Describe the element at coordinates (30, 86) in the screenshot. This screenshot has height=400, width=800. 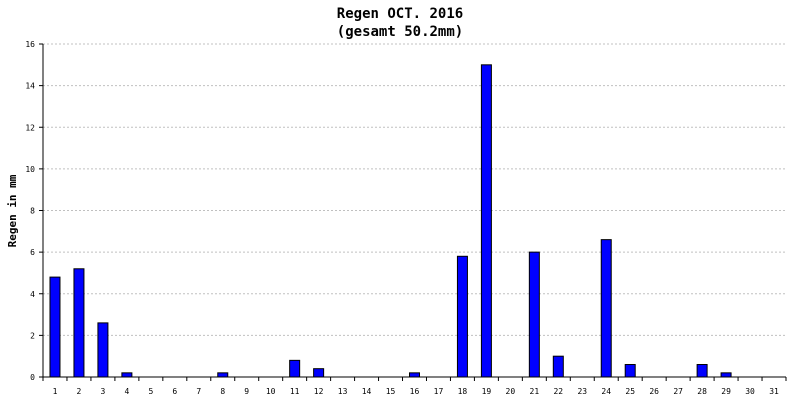
I see `y-tick-label: 14` at that location.